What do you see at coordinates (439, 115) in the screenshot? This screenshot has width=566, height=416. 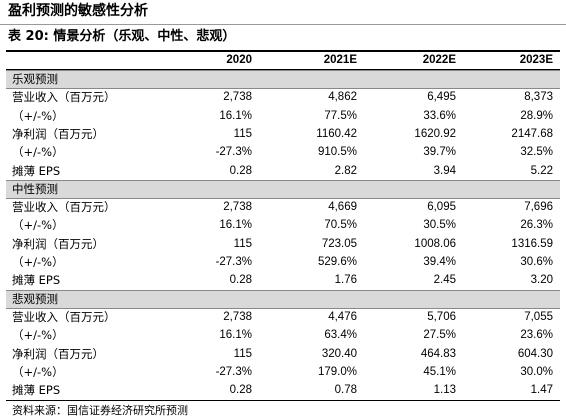 I see `cell: 33.6%` at bounding box center [439, 115].